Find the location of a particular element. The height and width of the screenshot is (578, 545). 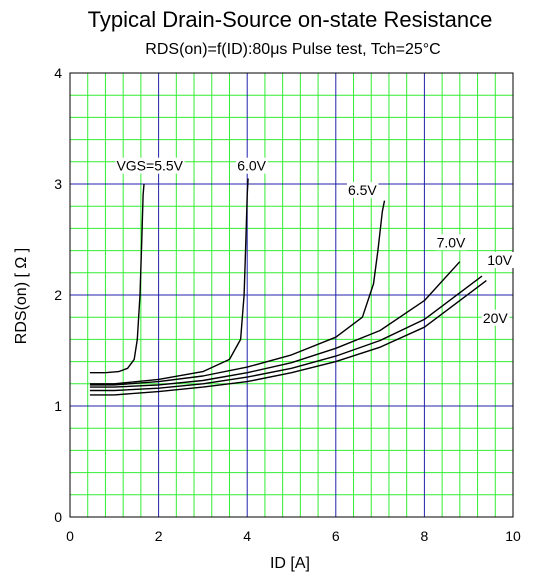

x-axis: 0 2 4 6 8 10 is located at coordinates (293, 536).